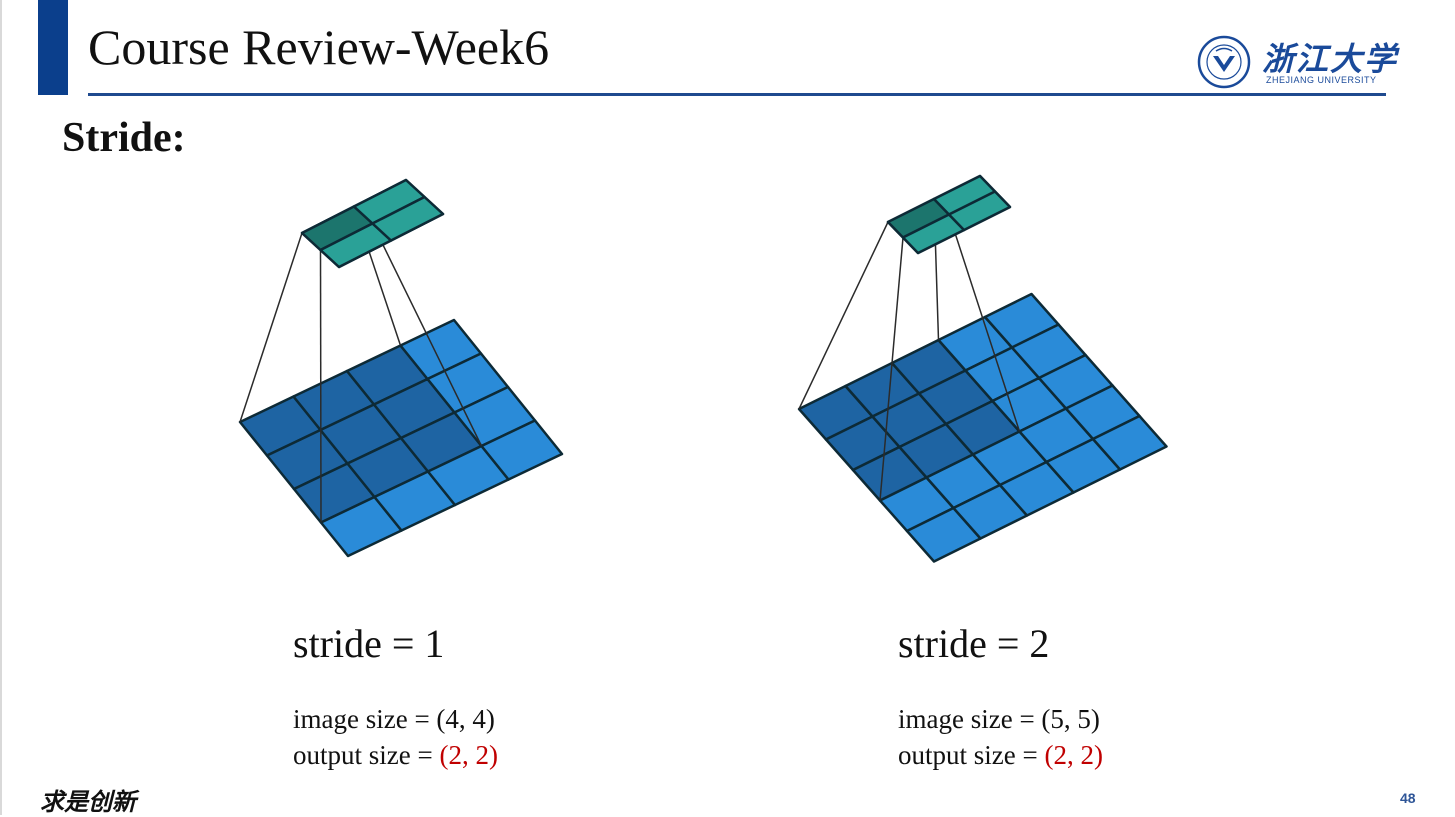  I want to click on stride-1-image-size: image size = (4, 4), so click(394, 719).